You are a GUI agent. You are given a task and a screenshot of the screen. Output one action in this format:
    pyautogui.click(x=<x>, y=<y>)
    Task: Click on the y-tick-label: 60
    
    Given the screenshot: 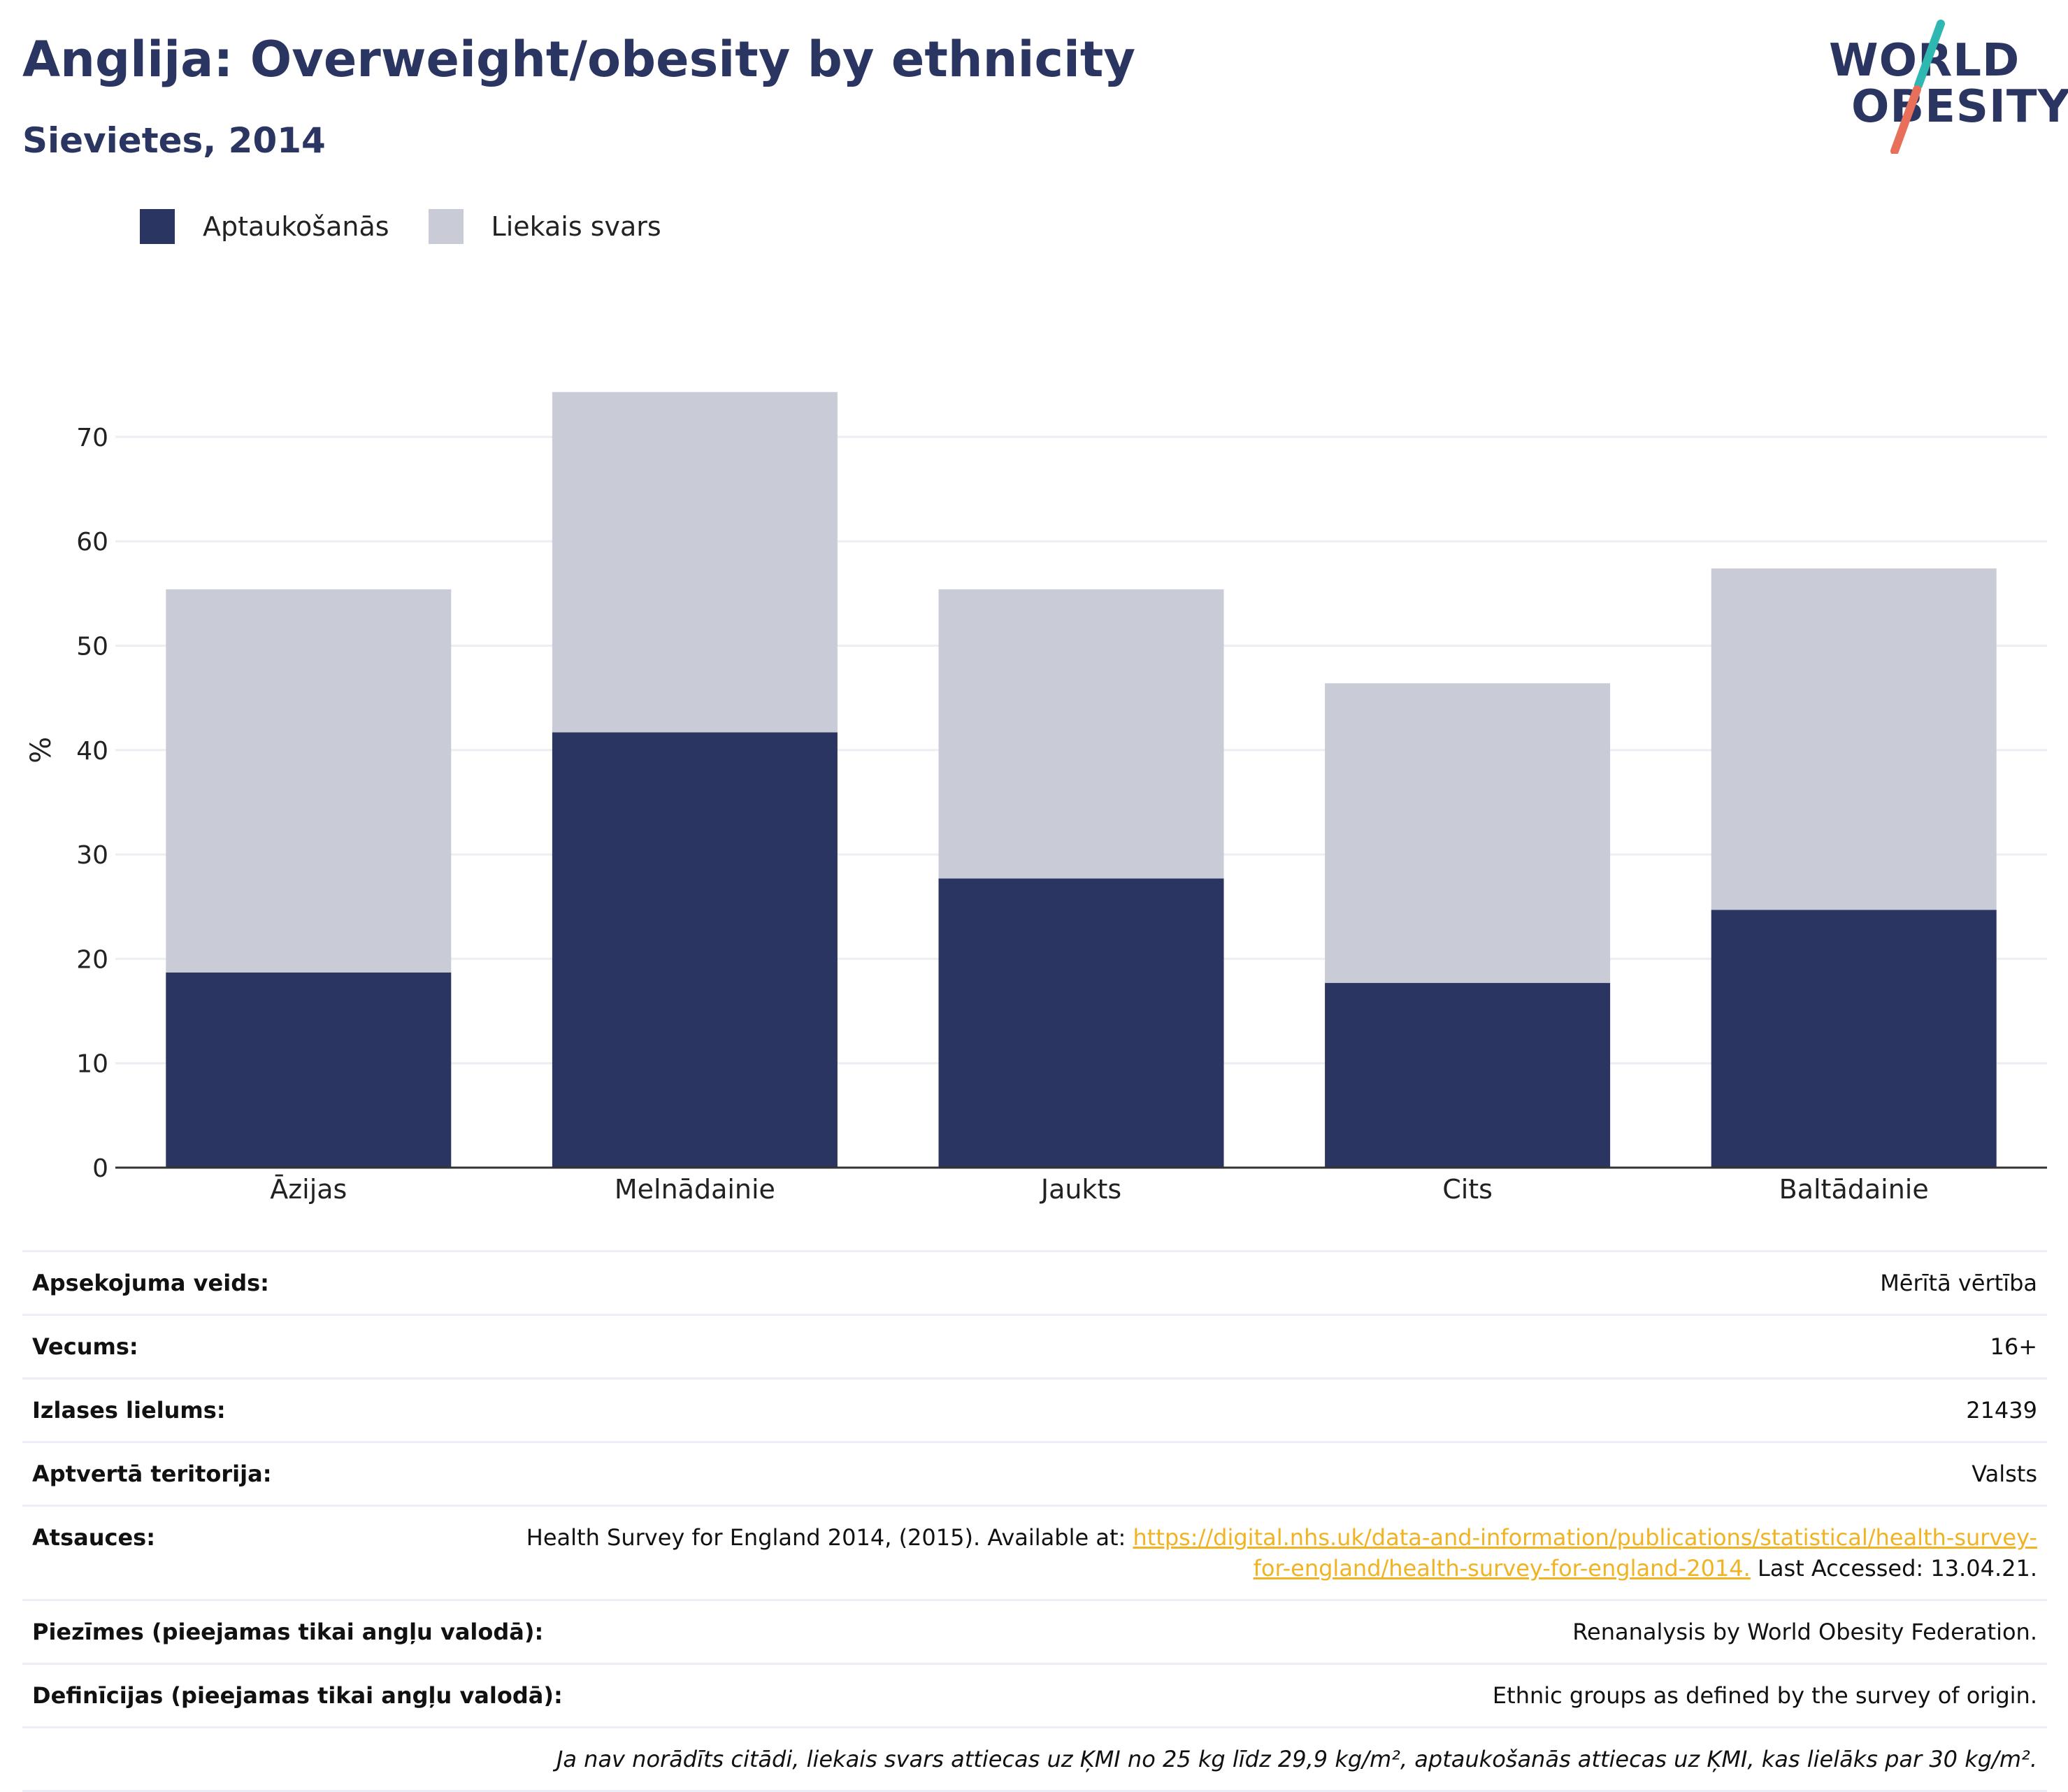 What is the action you would take?
    pyautogui.click(x=92, y=542)
    